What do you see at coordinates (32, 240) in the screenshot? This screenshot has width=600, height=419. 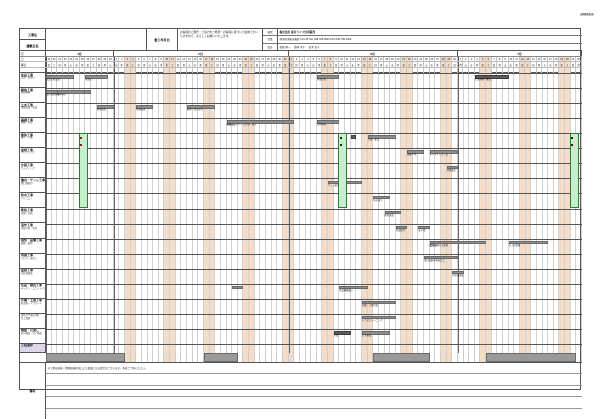 I see `task-name: 電気・設備工事` at bounding box center [32, 240].